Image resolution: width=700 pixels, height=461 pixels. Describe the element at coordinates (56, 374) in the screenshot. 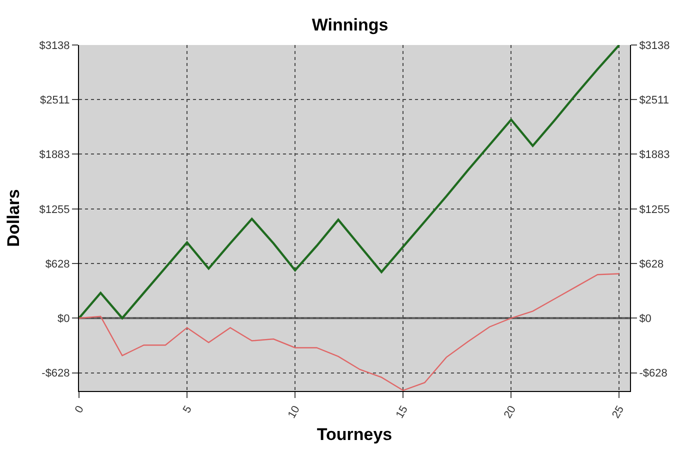

I see `y-tick-label: -$628` at that location.